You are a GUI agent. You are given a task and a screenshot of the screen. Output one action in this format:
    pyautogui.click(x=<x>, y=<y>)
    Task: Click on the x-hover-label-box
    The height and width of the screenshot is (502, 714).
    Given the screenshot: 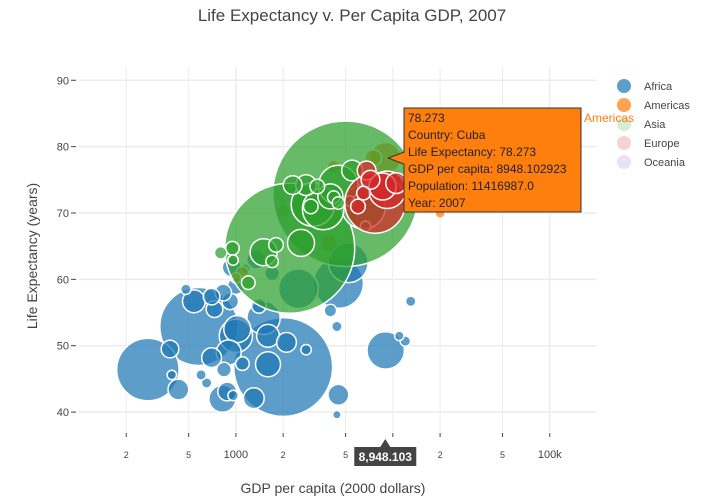 What is the action you would take?
    pyautogui.click(x=385, y=452)
    